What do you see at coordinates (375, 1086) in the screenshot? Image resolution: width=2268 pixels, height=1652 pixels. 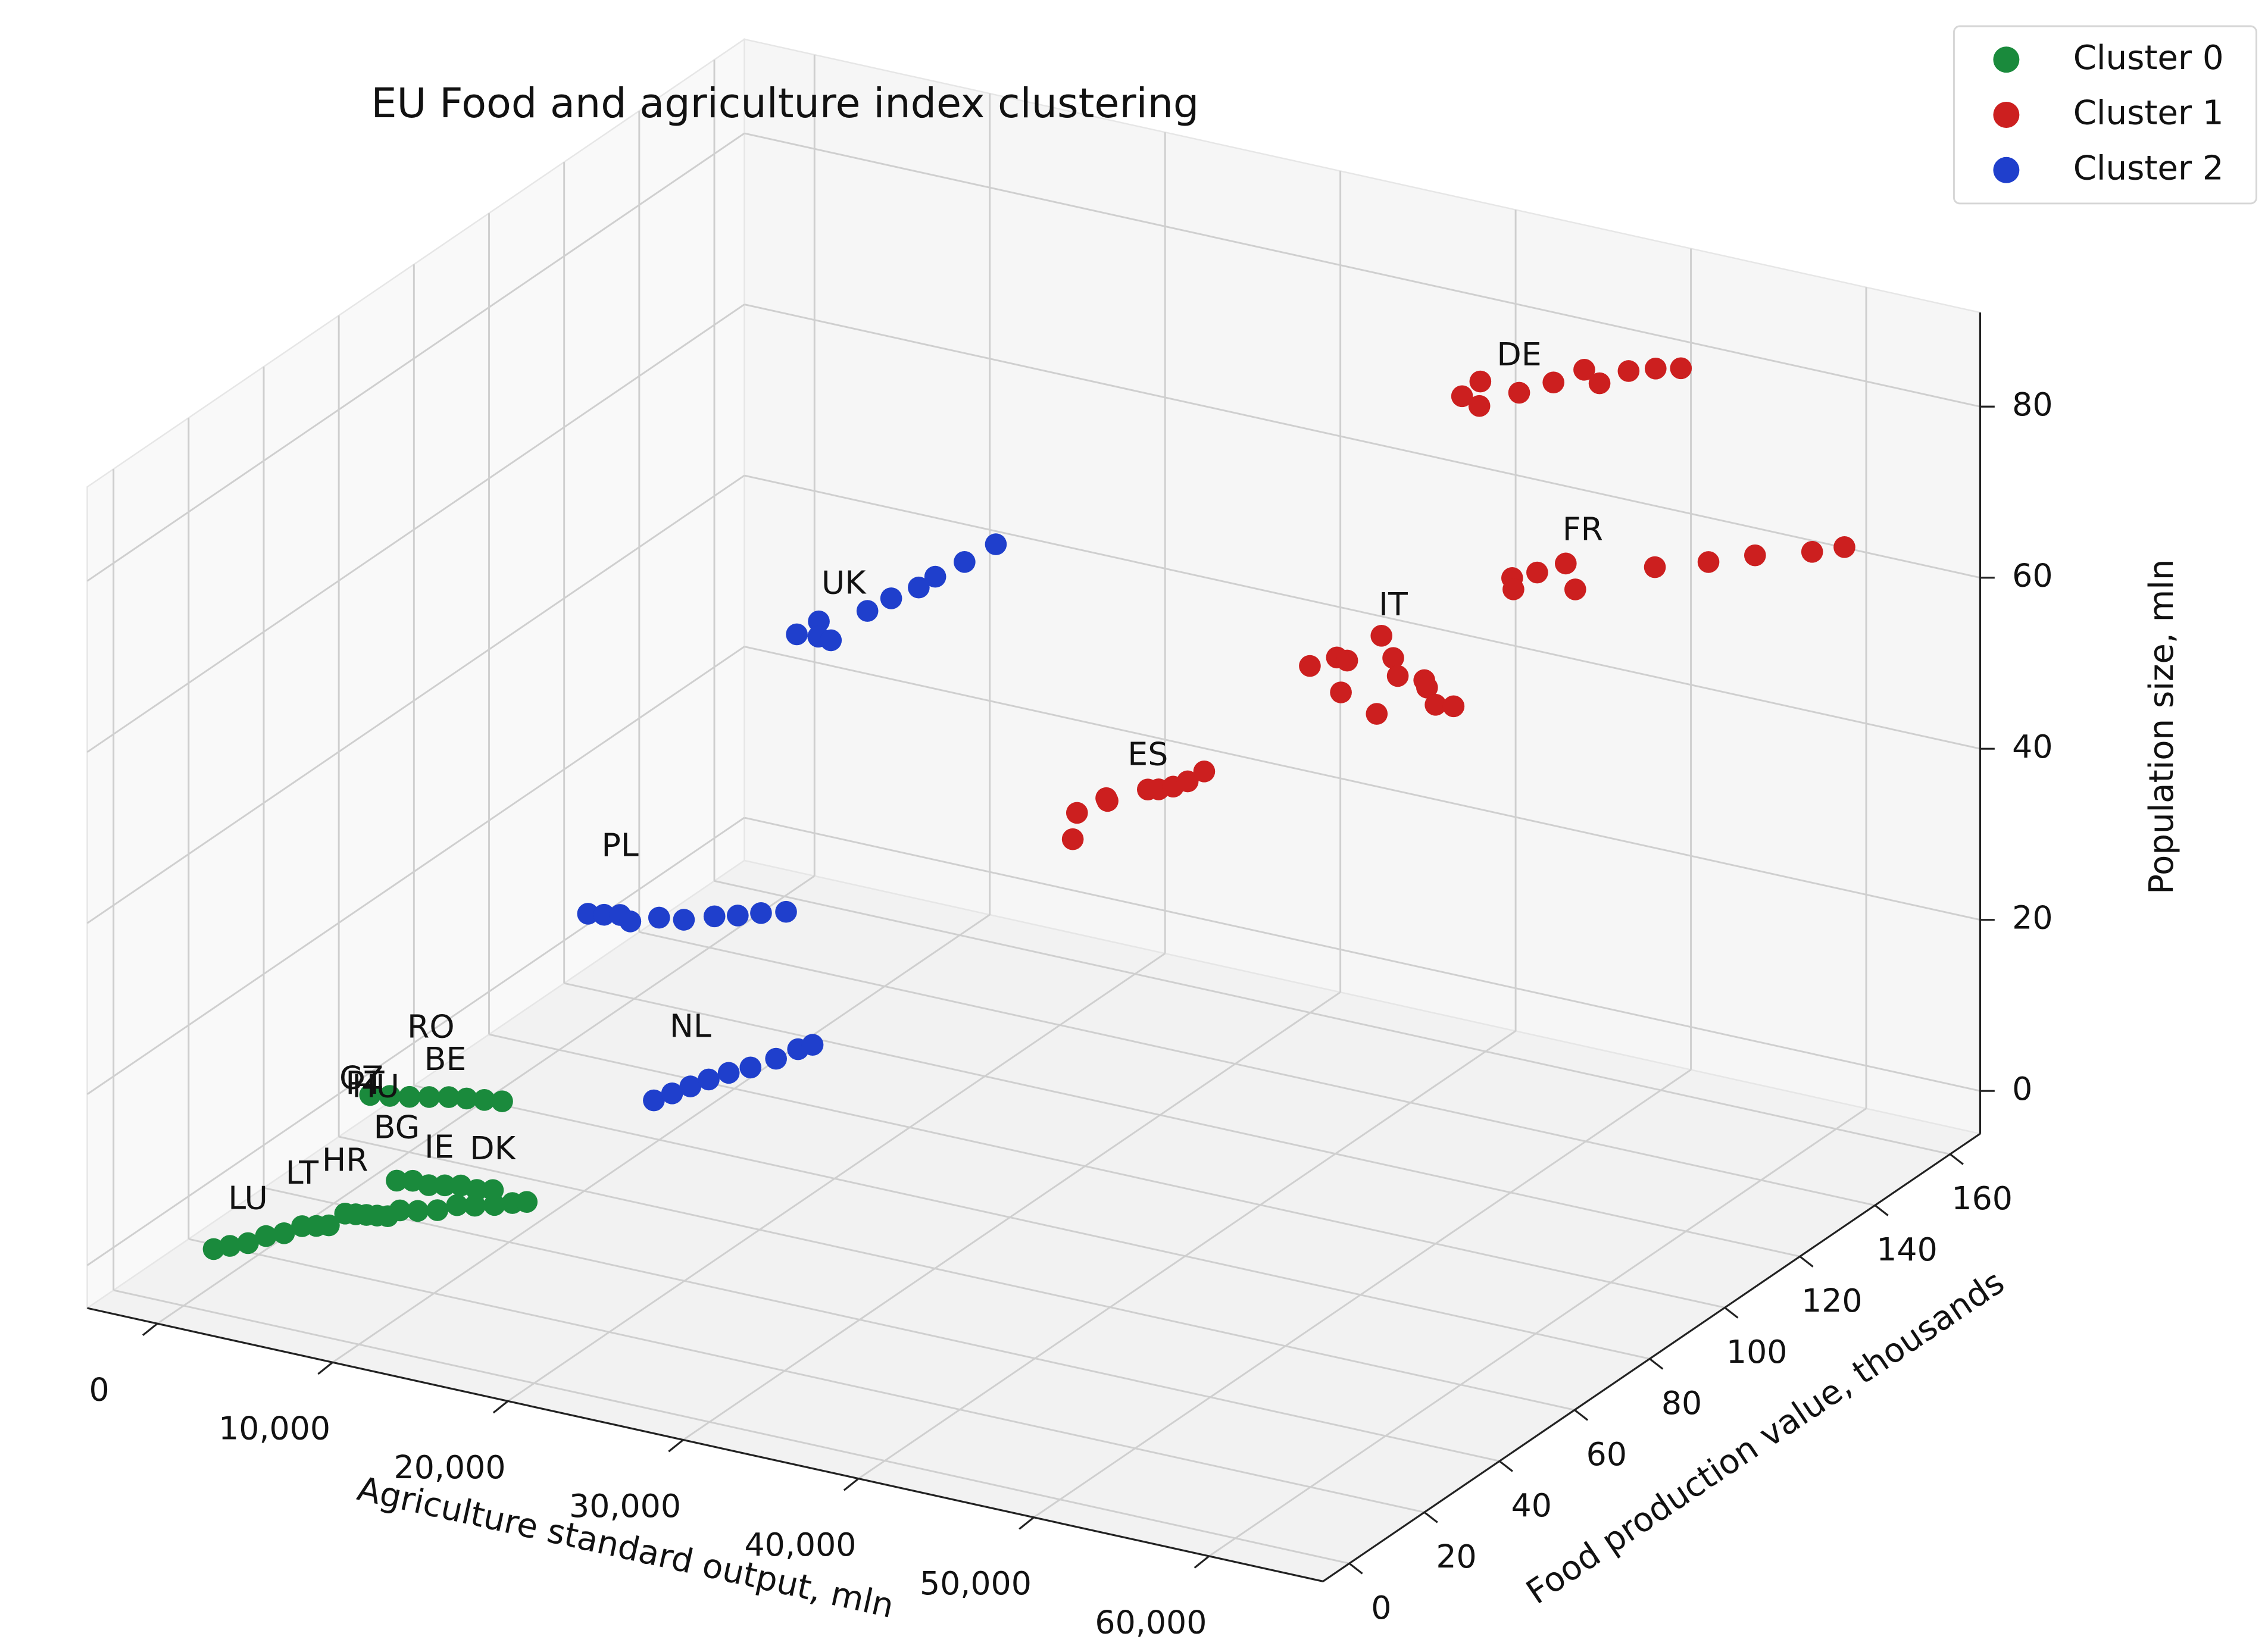 I see `annotation: HU` at bounding box center [375, 1086].